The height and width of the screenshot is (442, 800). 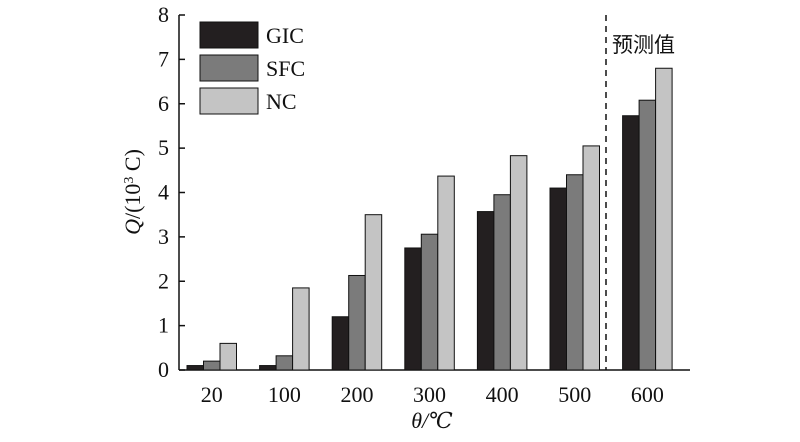 I want to click on x-tick-label: 300, so click(x=429, y=394).